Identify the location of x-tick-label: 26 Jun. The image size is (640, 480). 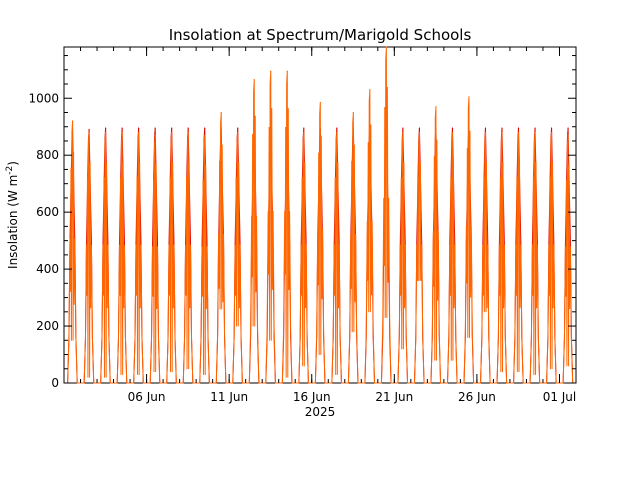
(477, 397).